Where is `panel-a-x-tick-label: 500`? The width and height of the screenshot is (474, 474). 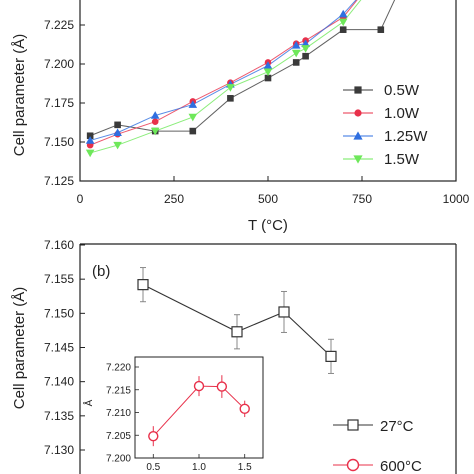
panel-a-x-tick-label: 500 is located at coordinates (268, 199).